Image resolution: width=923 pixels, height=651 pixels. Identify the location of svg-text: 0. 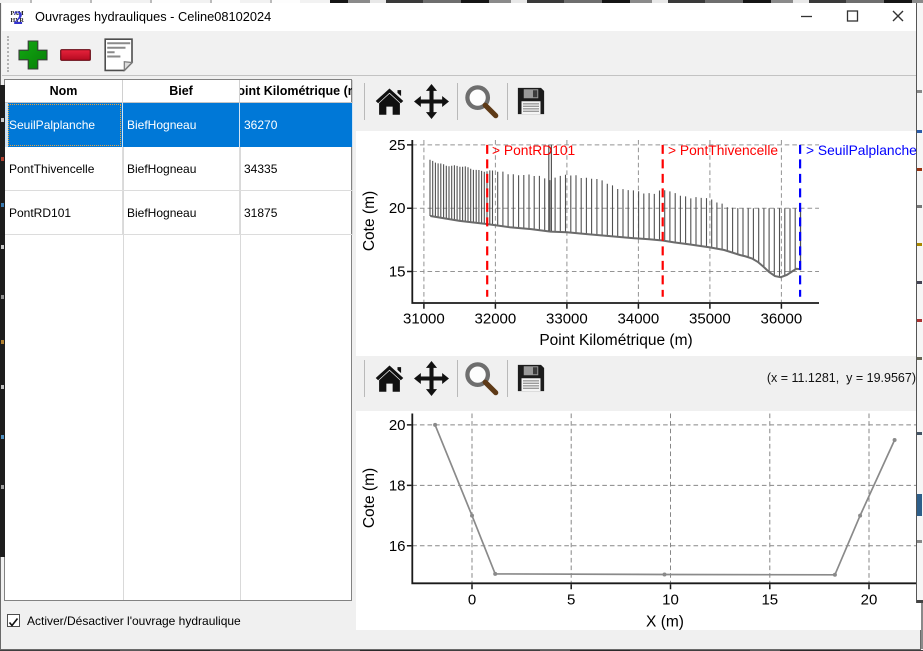
(472, 599).